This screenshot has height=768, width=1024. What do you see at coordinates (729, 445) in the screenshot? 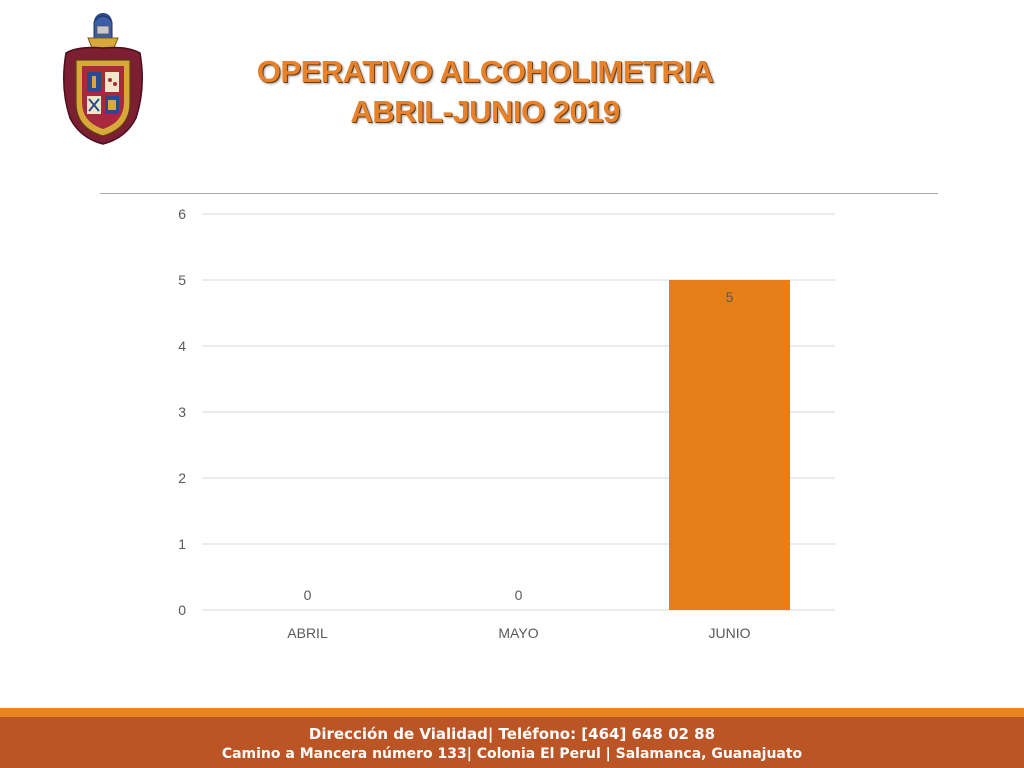
I see `bar` at bounding box center [729, 445].